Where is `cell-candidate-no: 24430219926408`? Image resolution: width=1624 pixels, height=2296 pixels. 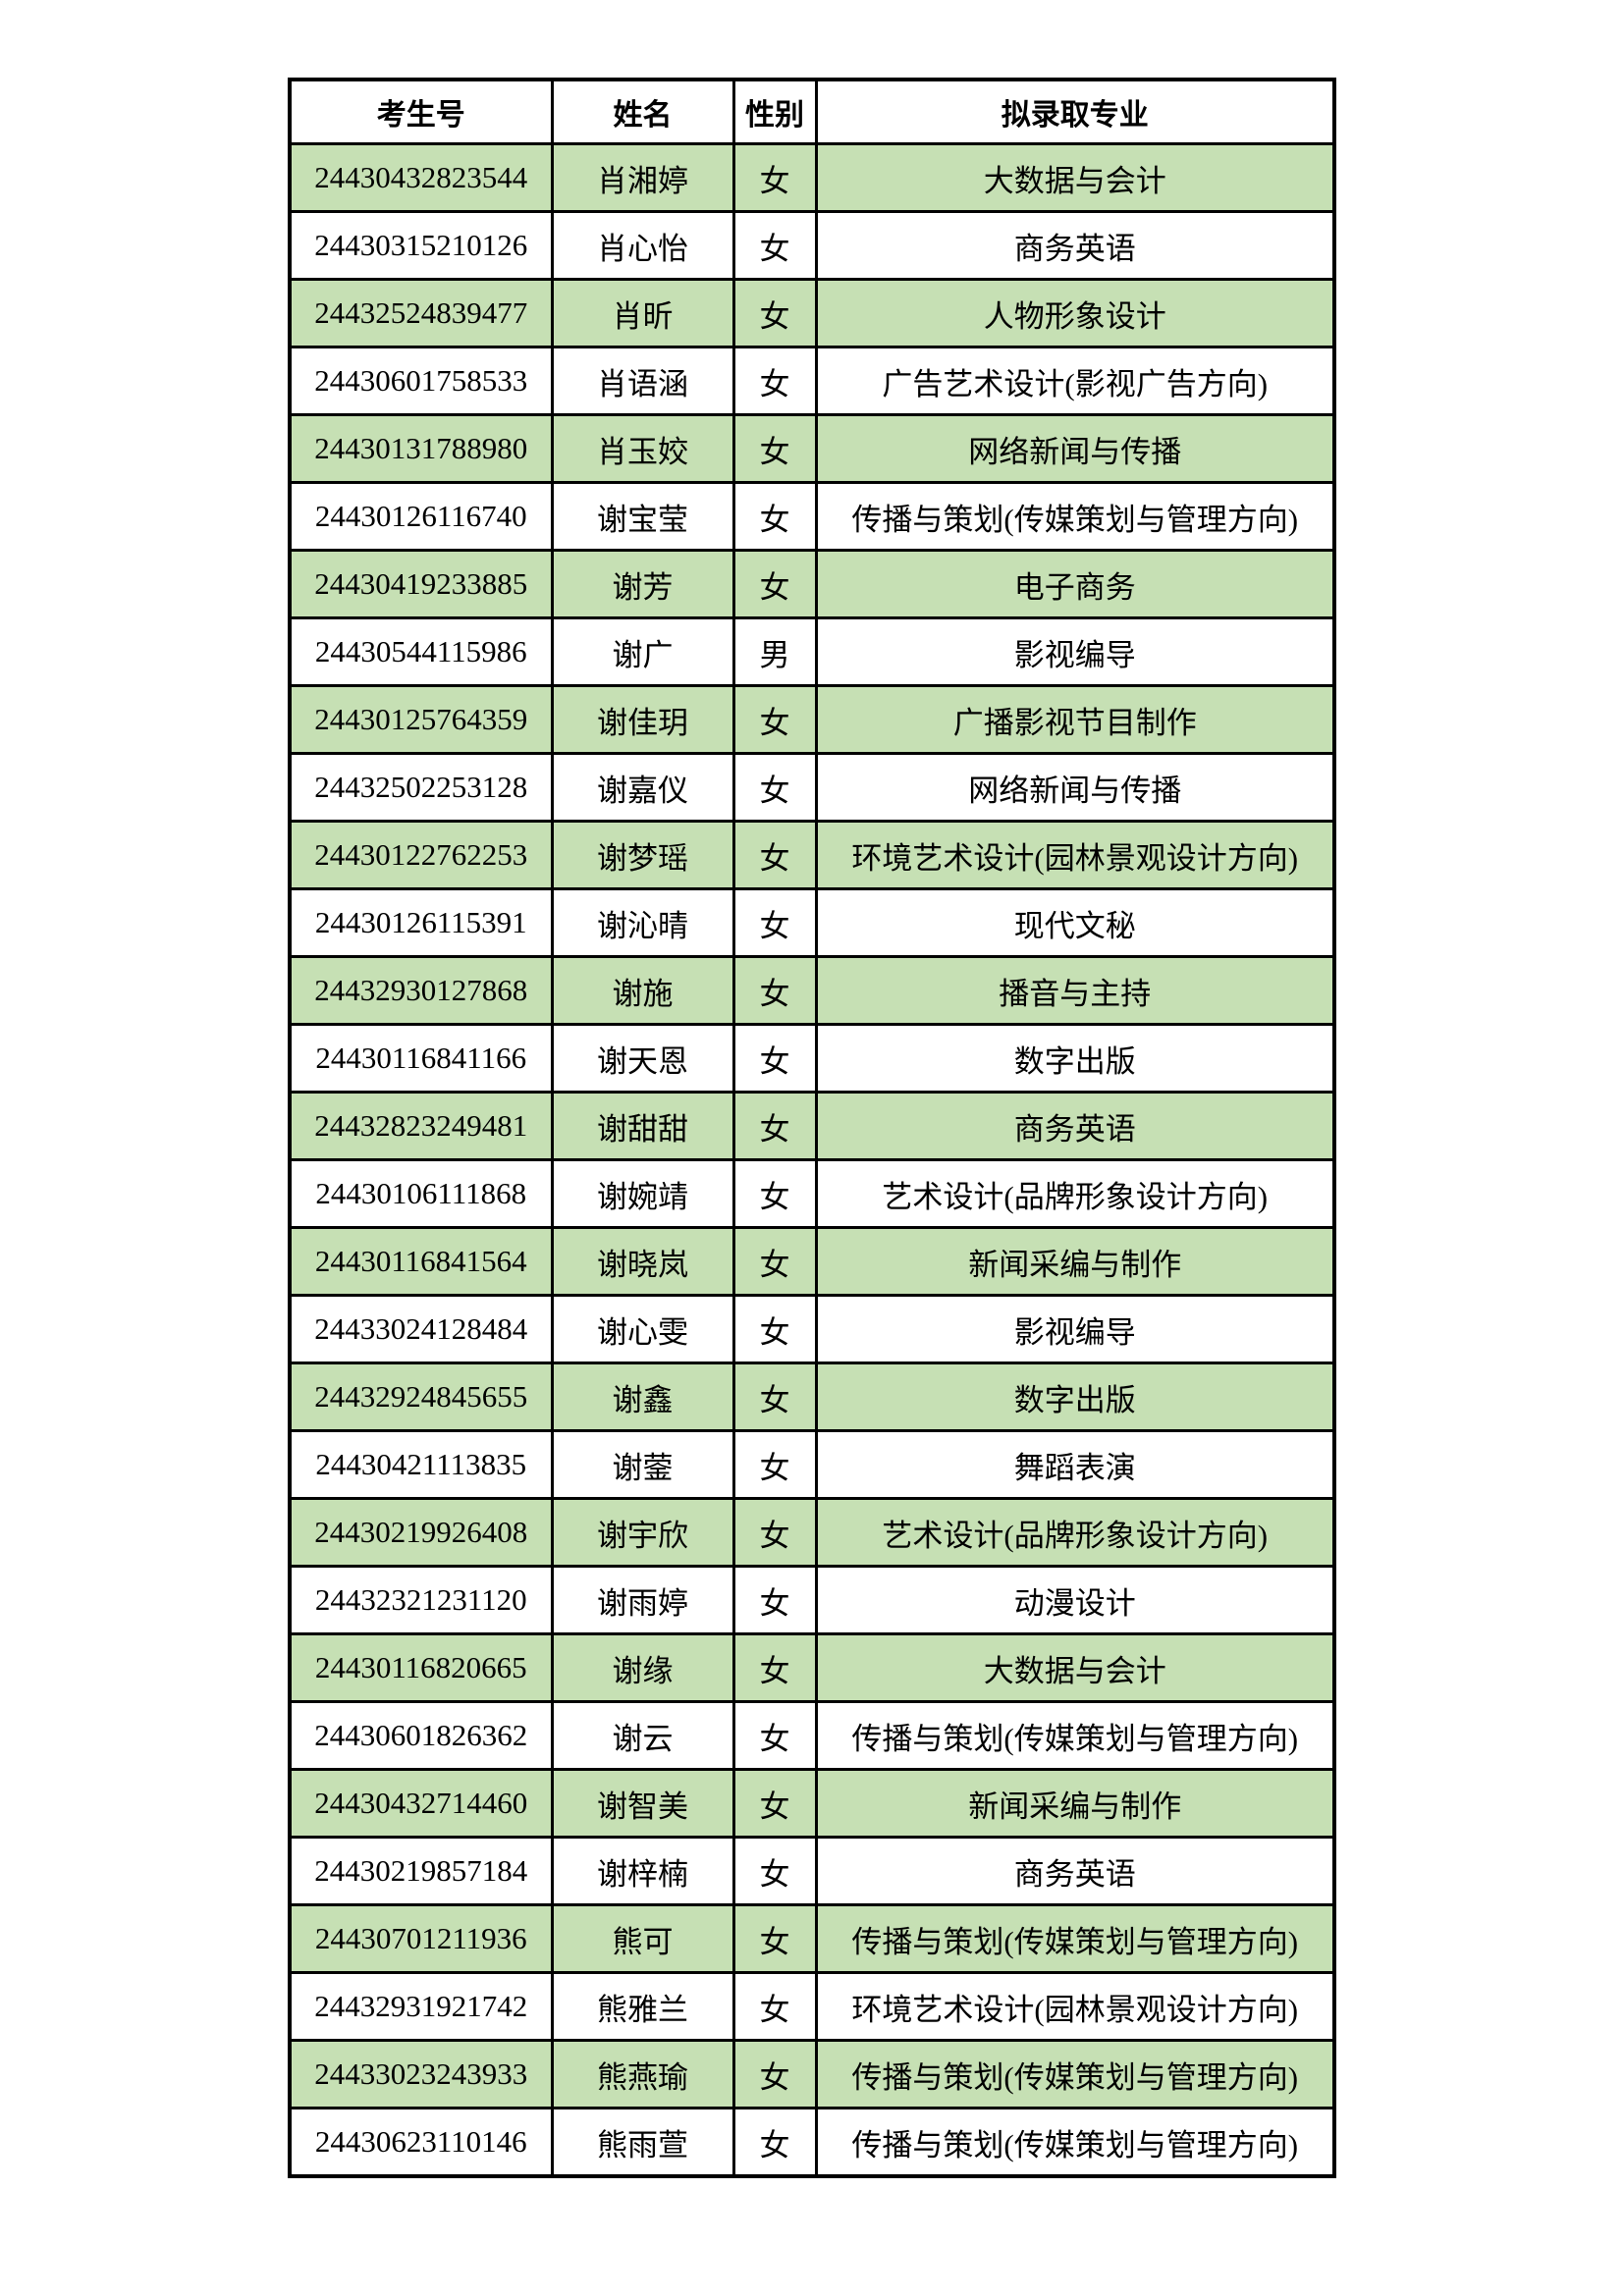
cell-candidate-no: 24430219926408 is located at coordinates (421, 1532).